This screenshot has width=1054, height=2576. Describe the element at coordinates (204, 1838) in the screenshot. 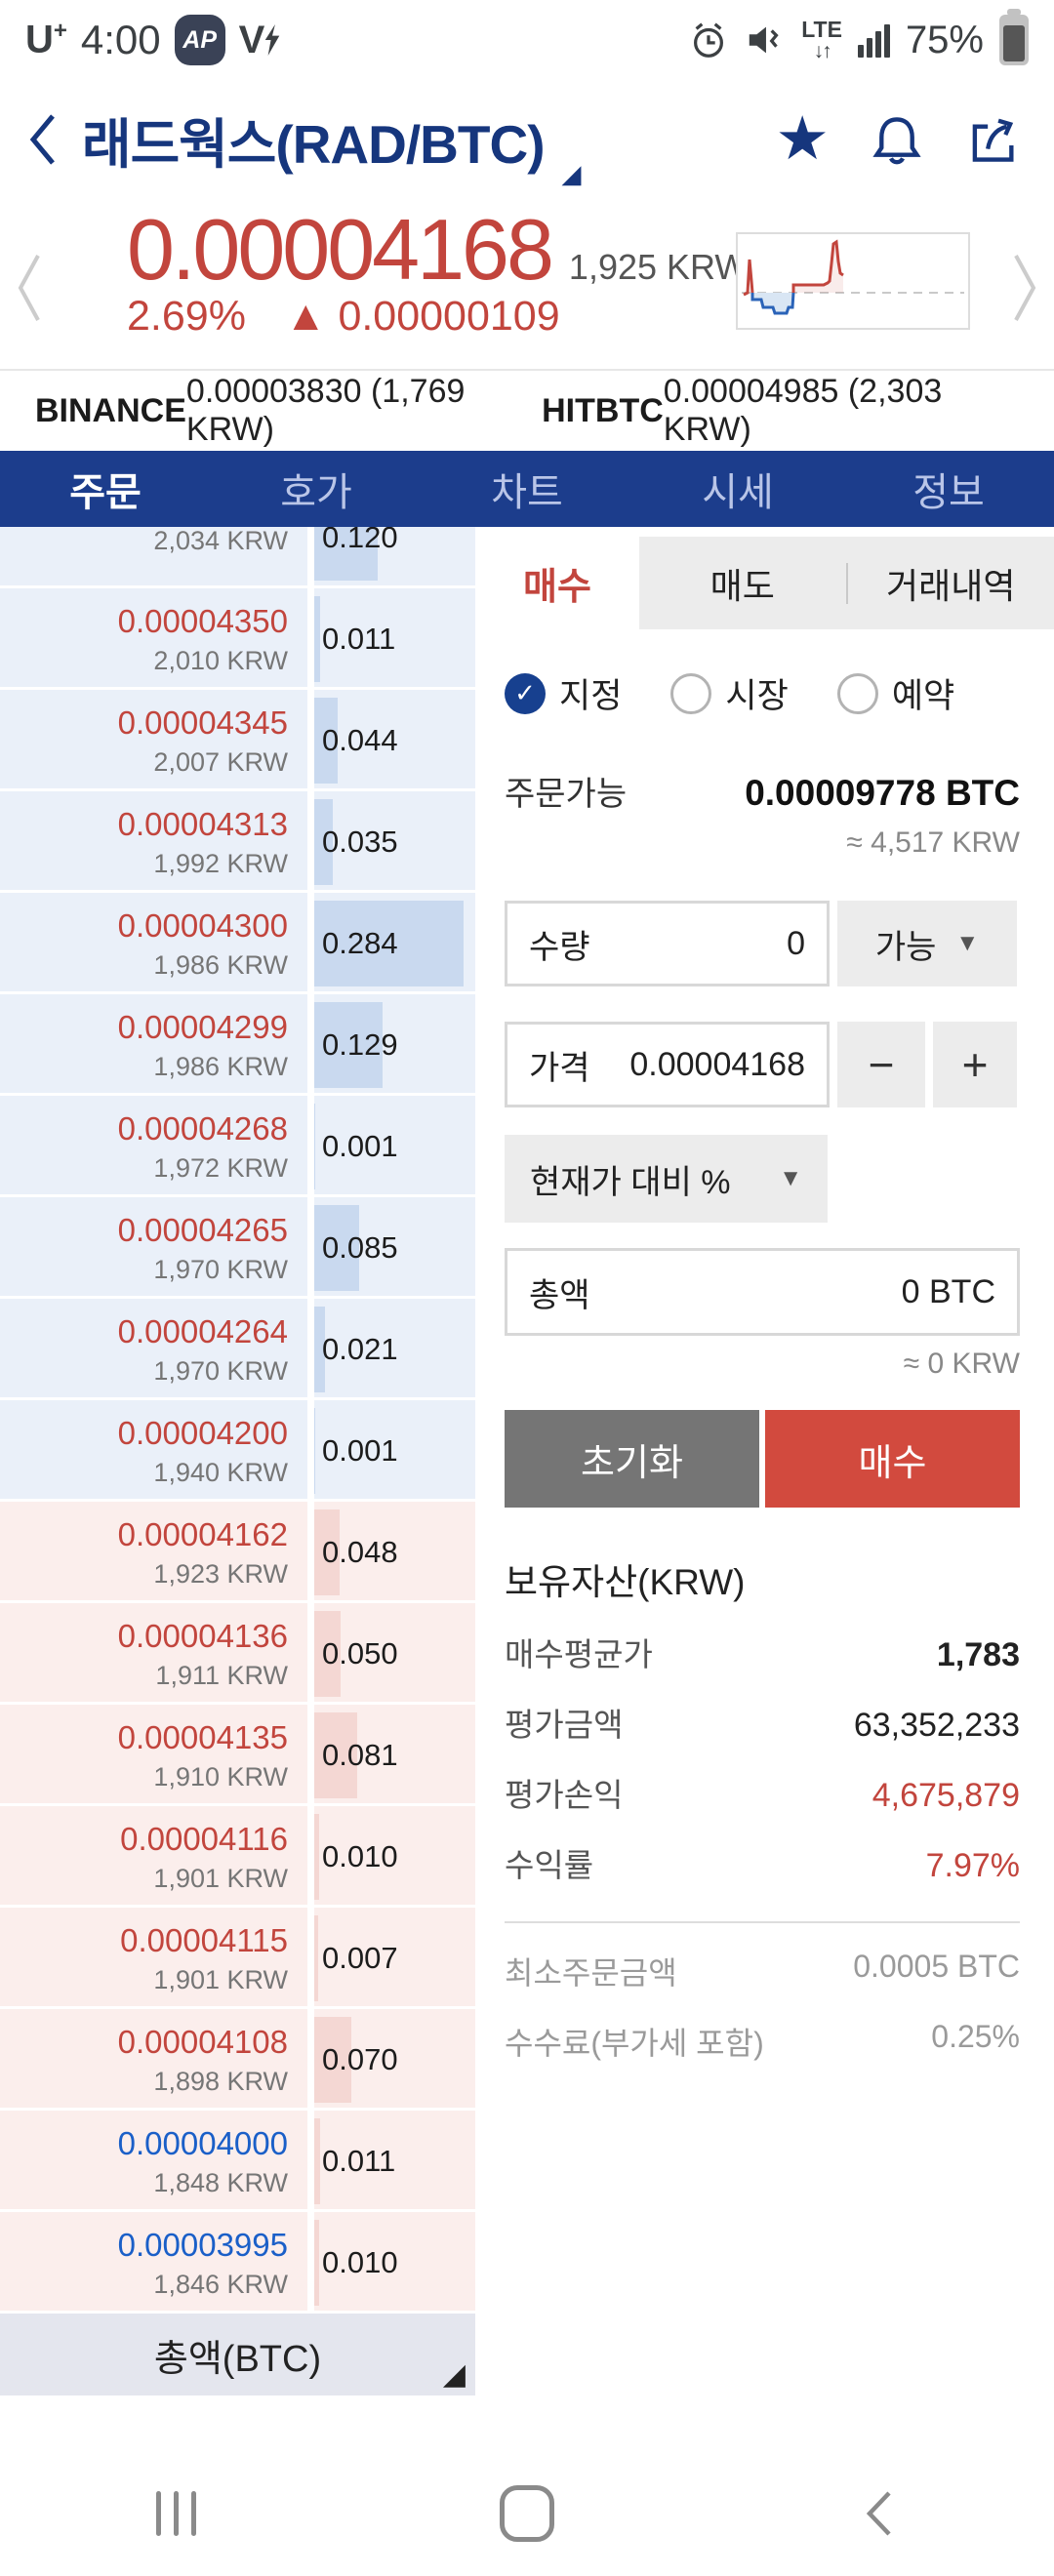

I see `order-price: 0.00004116` at that location.